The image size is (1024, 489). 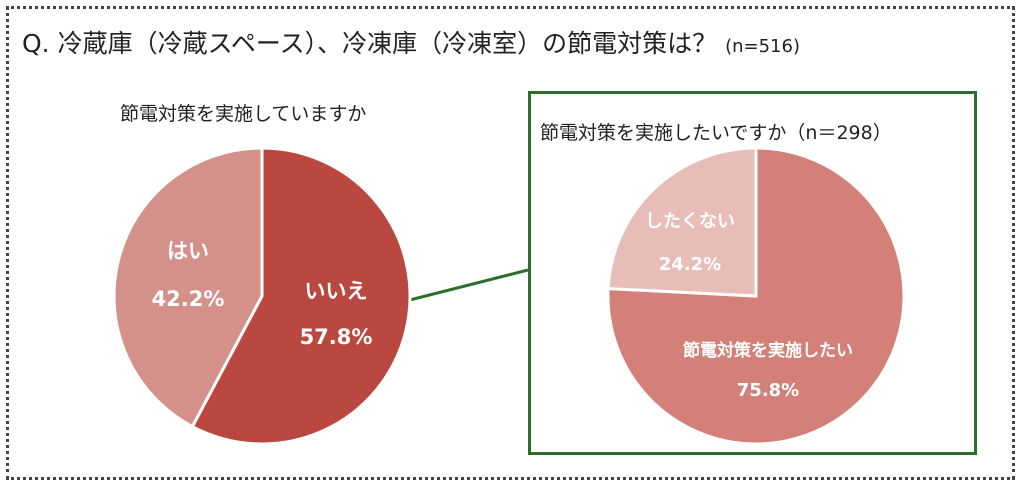 What do you see at coordinates (690, 221) in the screenshot?
I see `slice-dont-label: したくない` at bounding box center [690, 221].